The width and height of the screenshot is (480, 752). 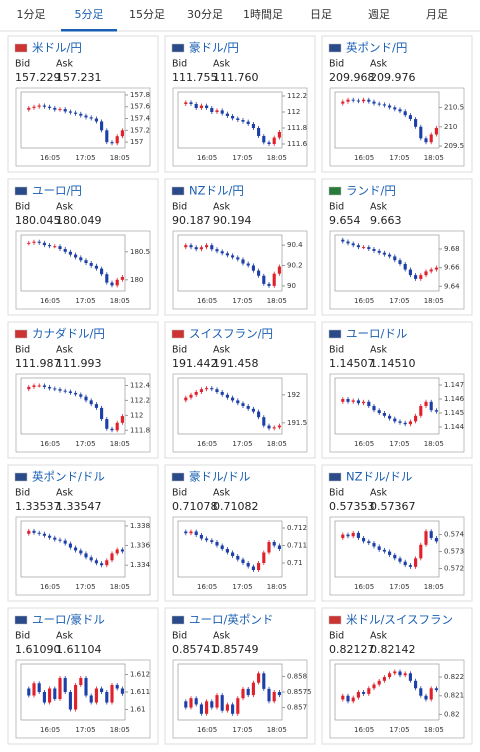 I want to click on bid-value: 0.82127, so click(x=352, y=649).